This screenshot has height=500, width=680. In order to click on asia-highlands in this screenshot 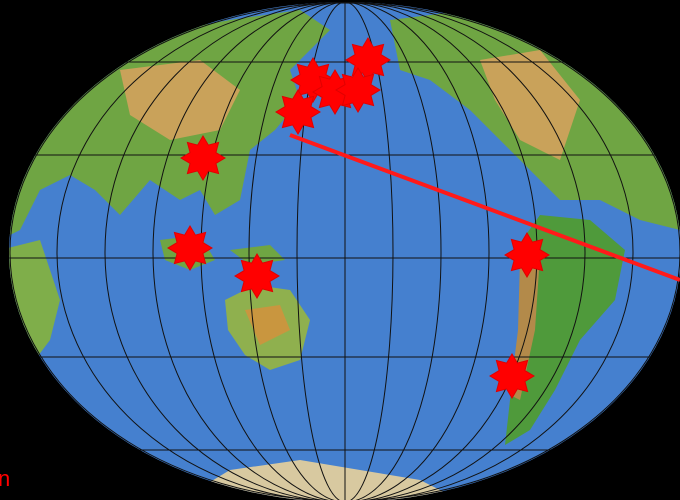, I will do `click(180, 100)`.